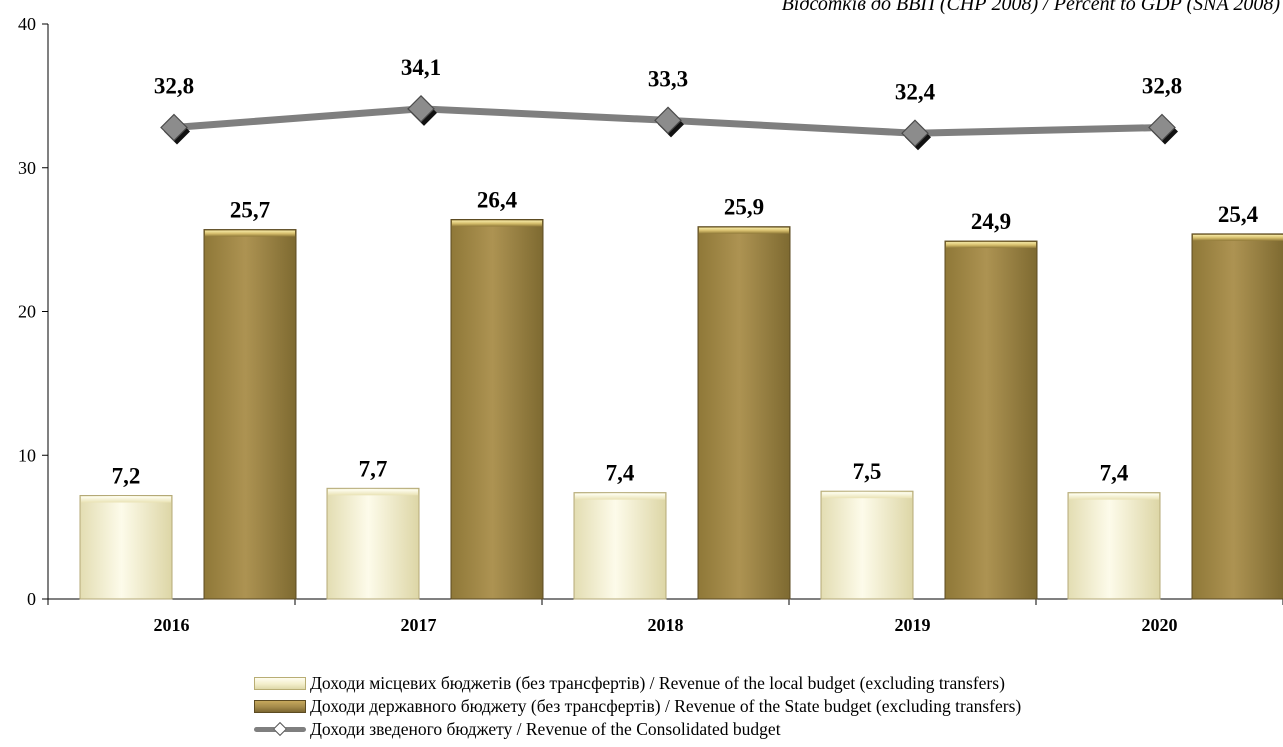  I want to click on x-tick-label: 2020, so click(1160, 625).